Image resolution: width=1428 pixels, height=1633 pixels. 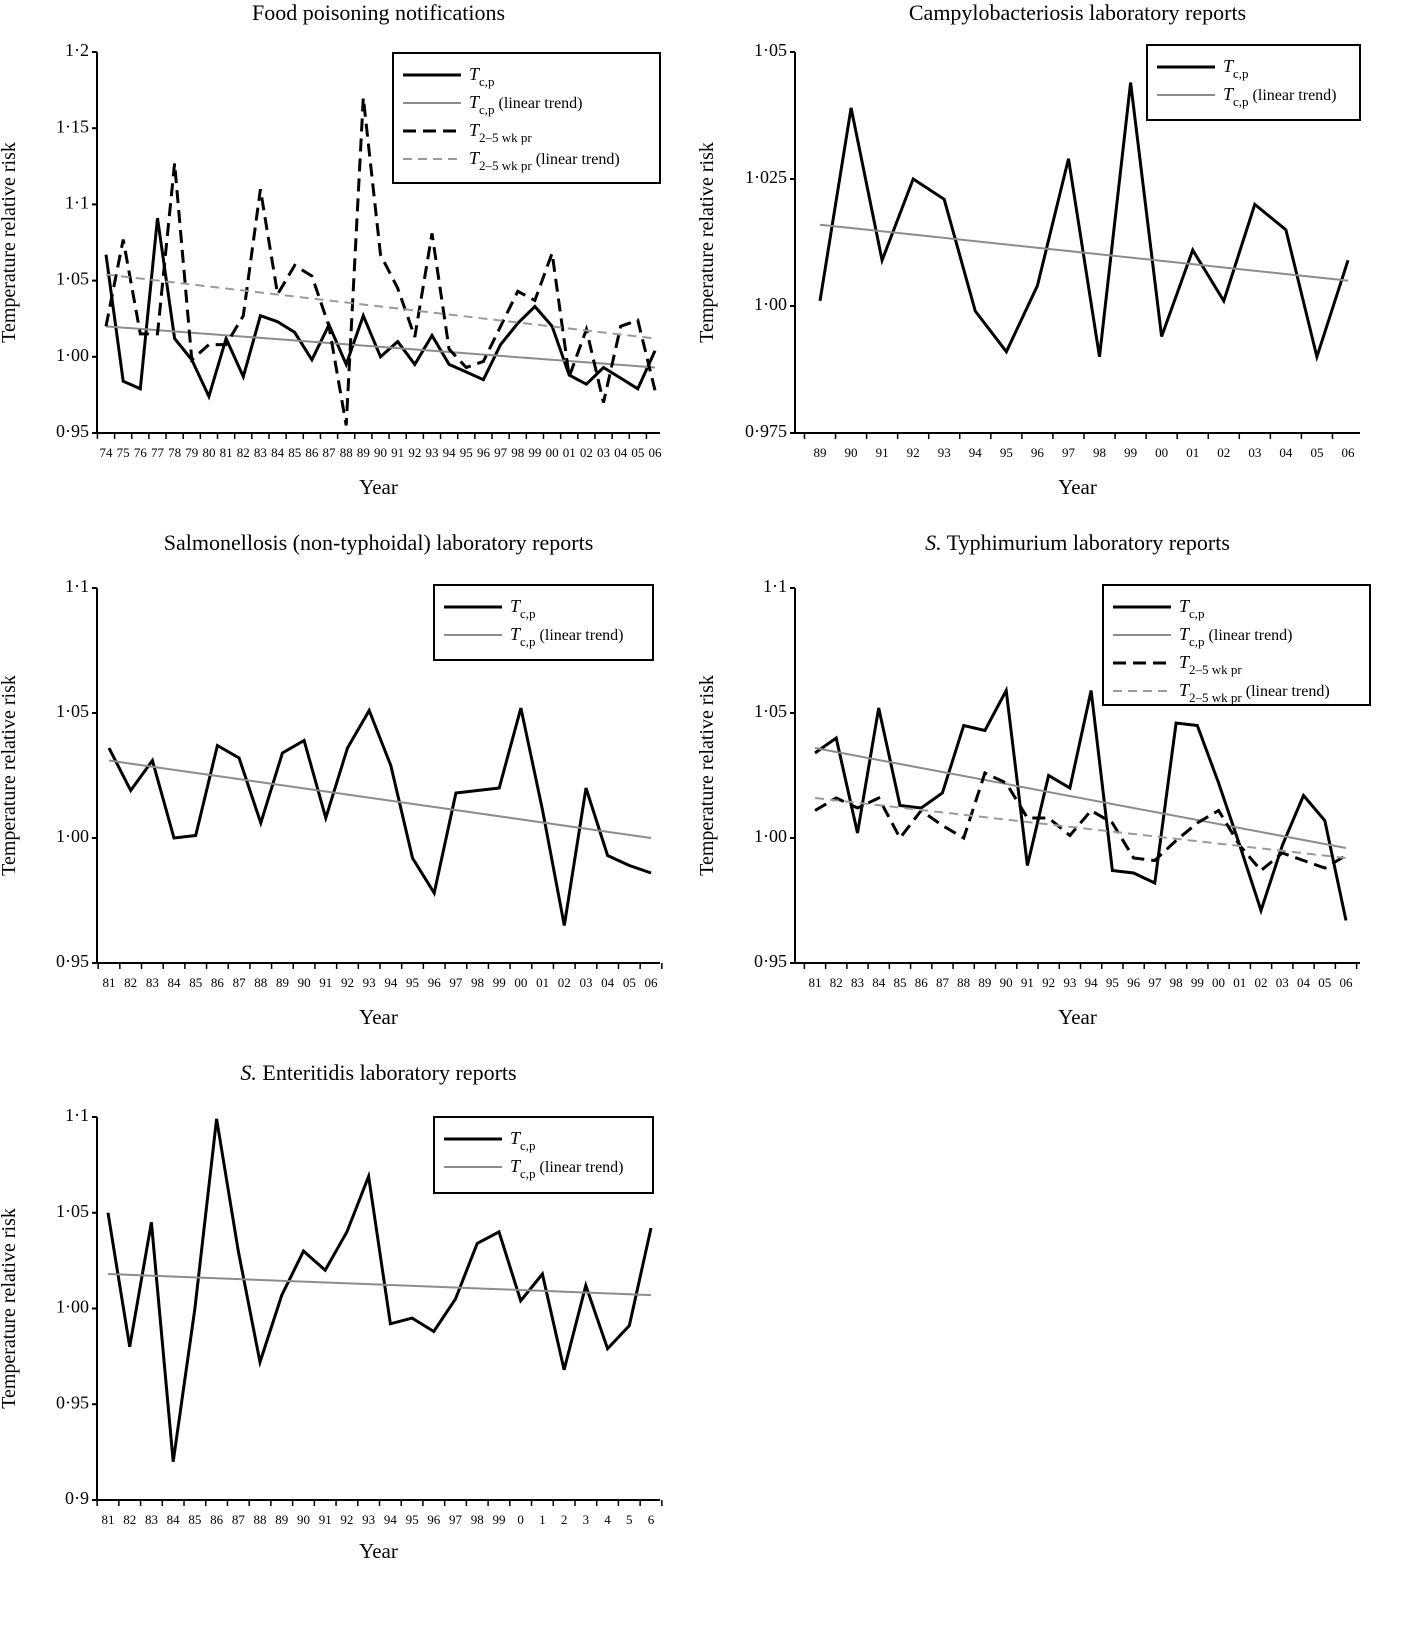 What do you see at coordinates (820, 452) in the screenshot?
I see `x-tick-label: 89` at bounding box center [820, 452].